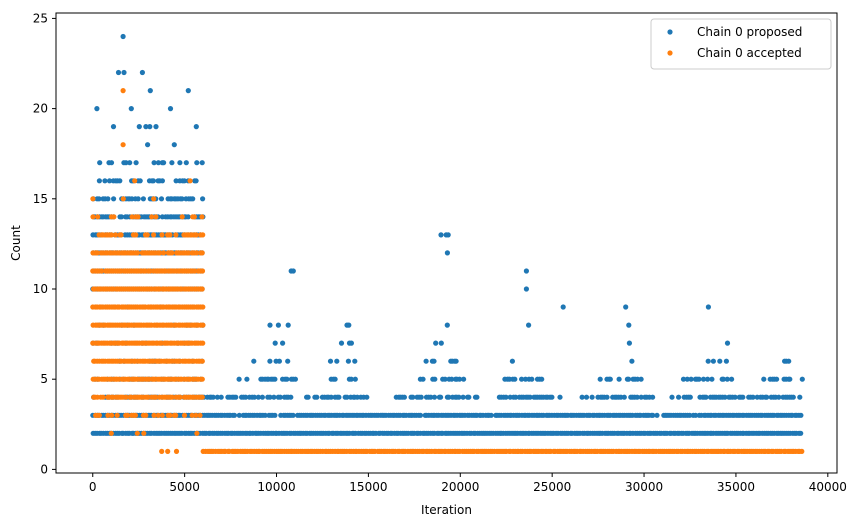  I want to click on y-axis-label: Count, so click(16, 243).